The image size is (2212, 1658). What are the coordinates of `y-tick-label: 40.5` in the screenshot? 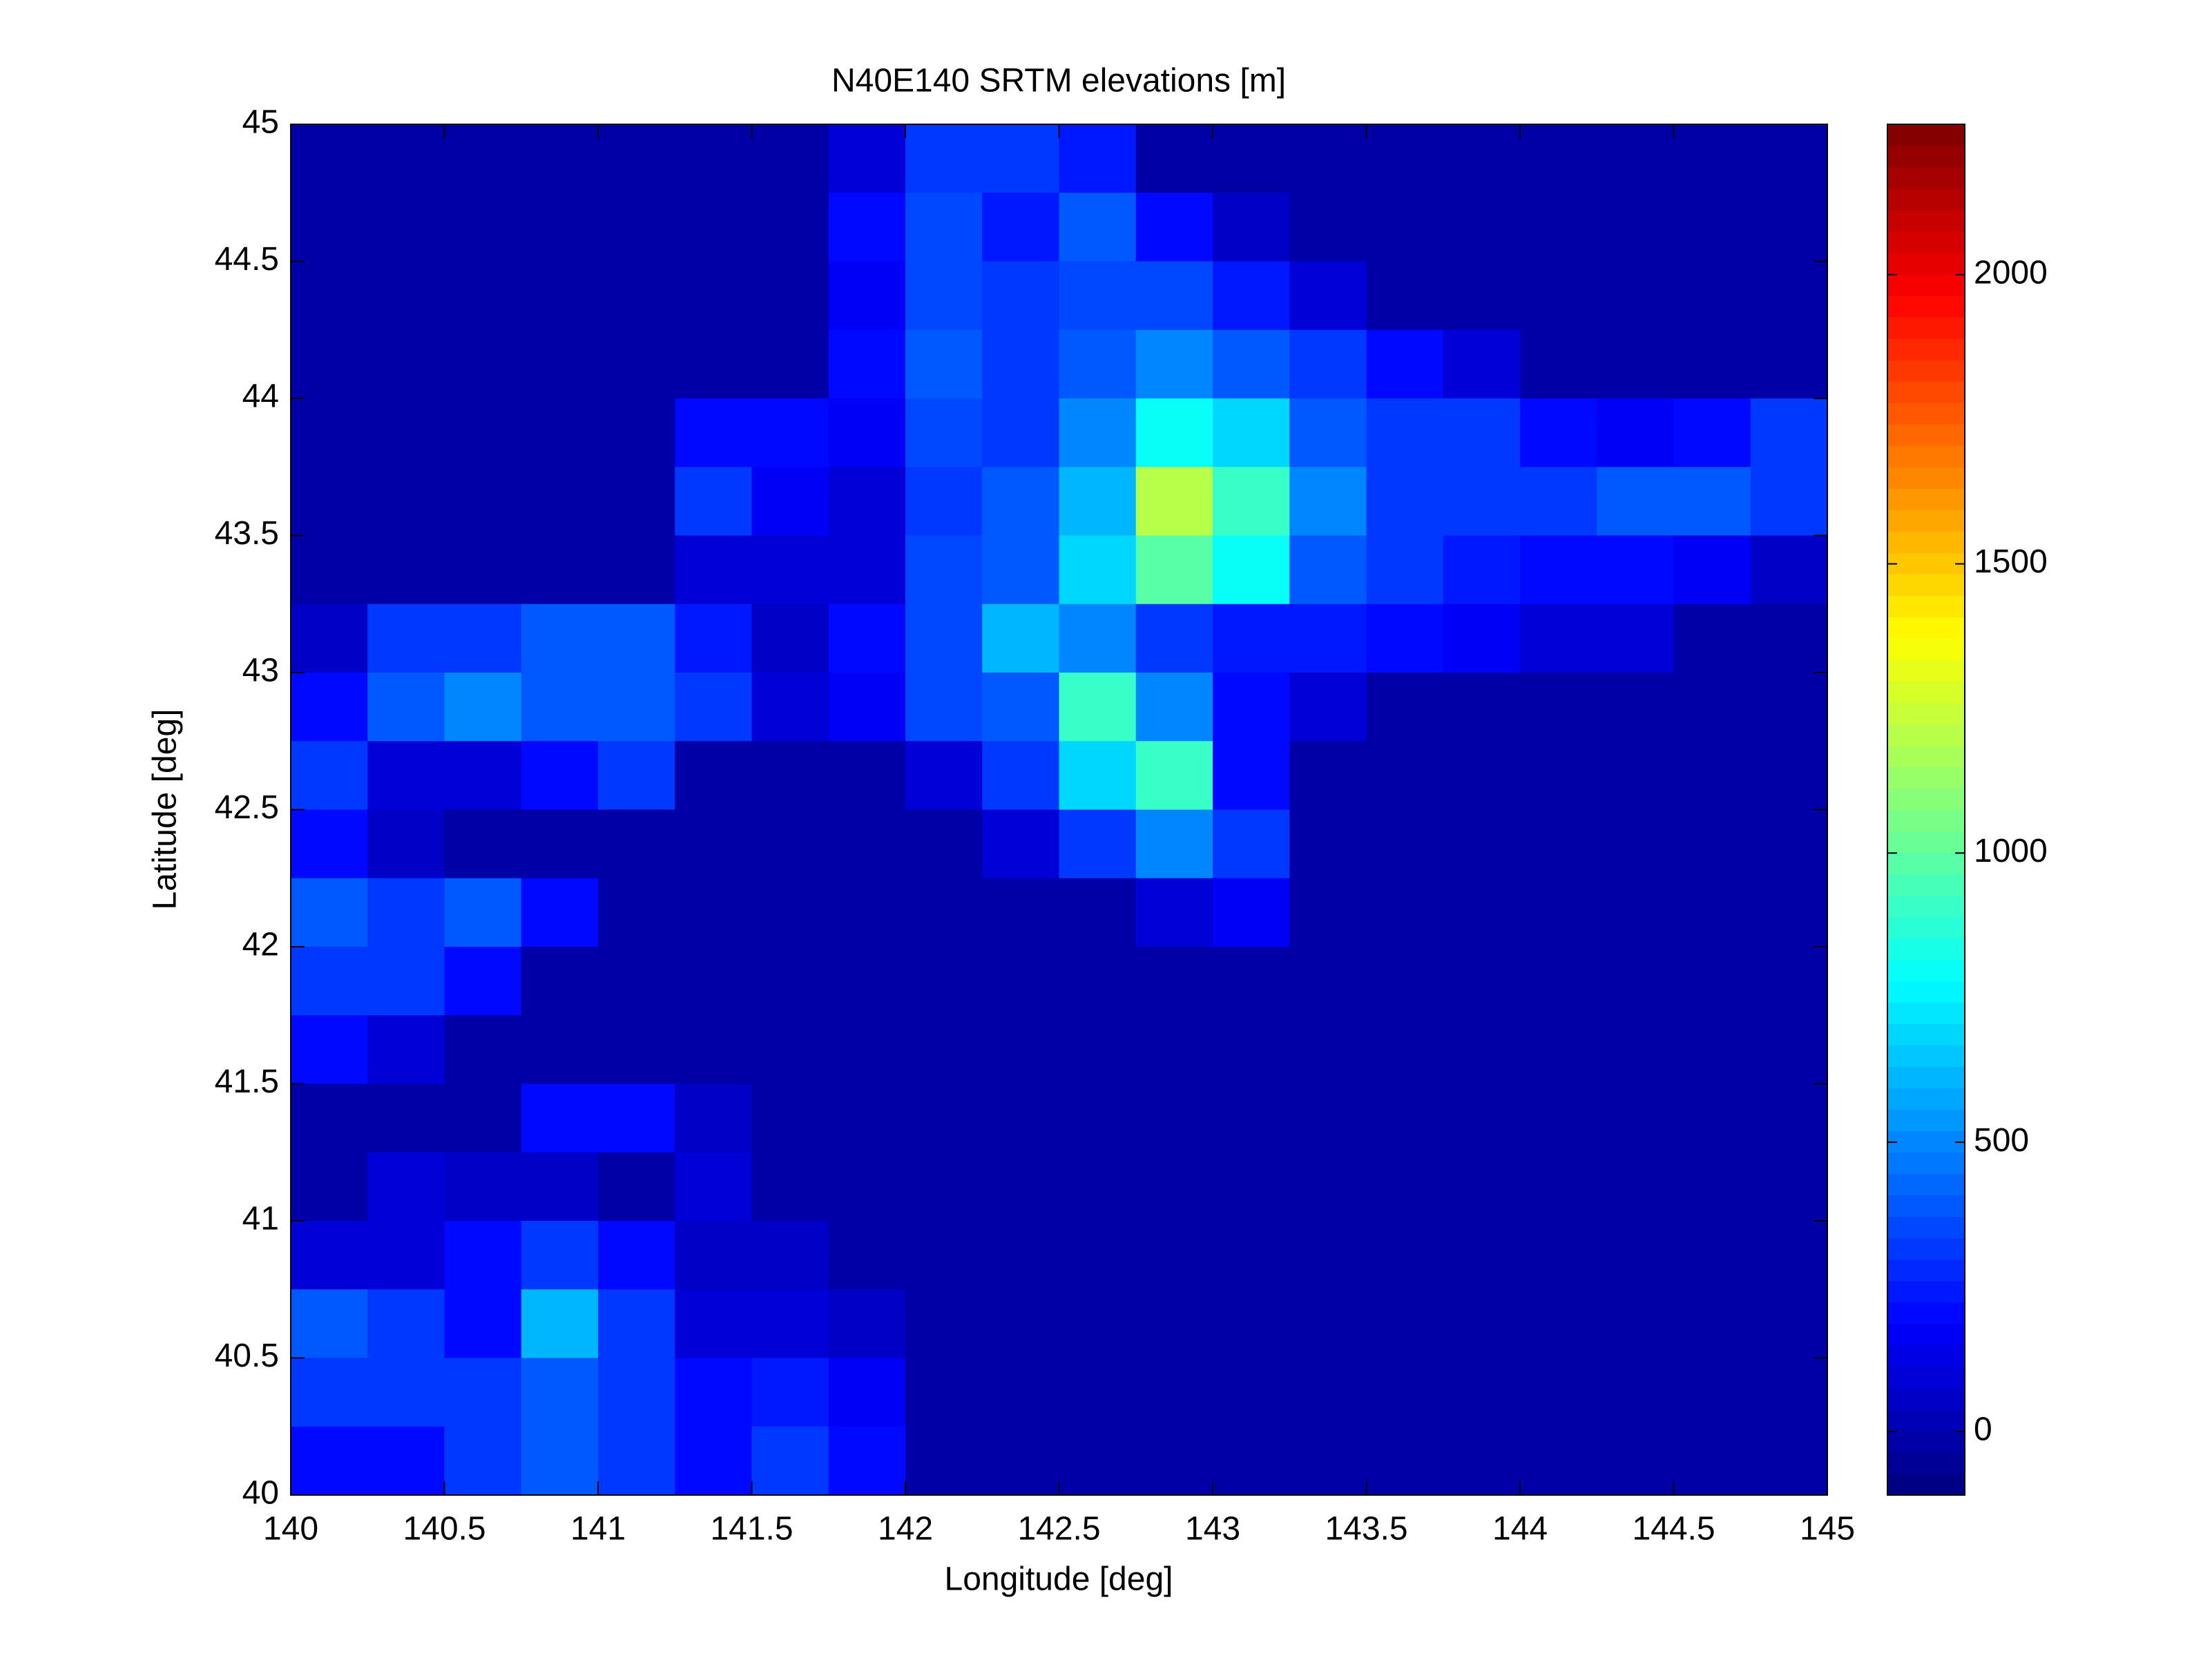 It's located at (247, 1356).